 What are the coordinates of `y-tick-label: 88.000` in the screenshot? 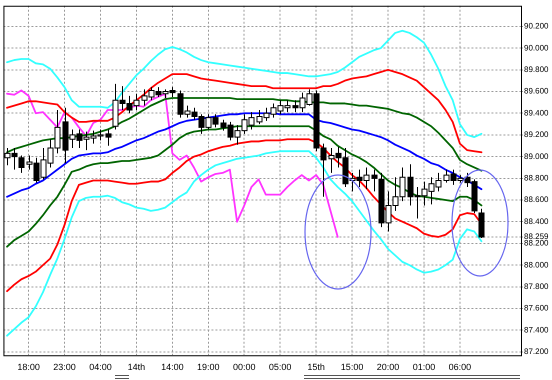 It's located at (537, 265).